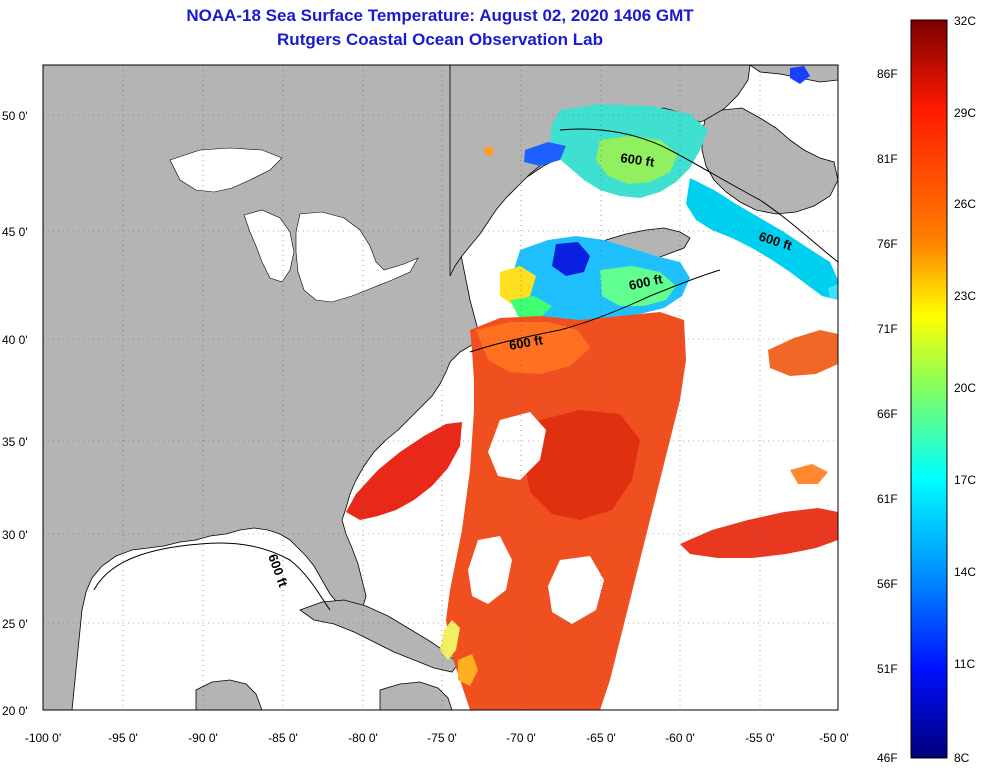 The height and width of the screenshot is (770, 984). What do you see at coordinates (379, 636) in the screenshot?
I see `land-cuba` at bounding box center [379, 636].